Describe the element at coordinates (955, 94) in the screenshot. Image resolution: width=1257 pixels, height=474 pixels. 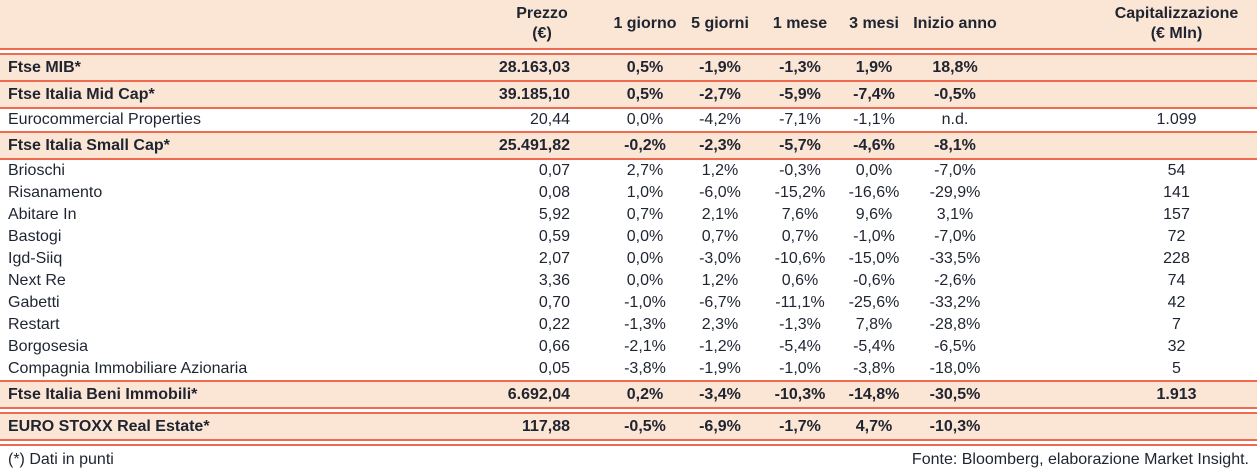
I see `inizio-anno-cell: -0,5%` at that location.